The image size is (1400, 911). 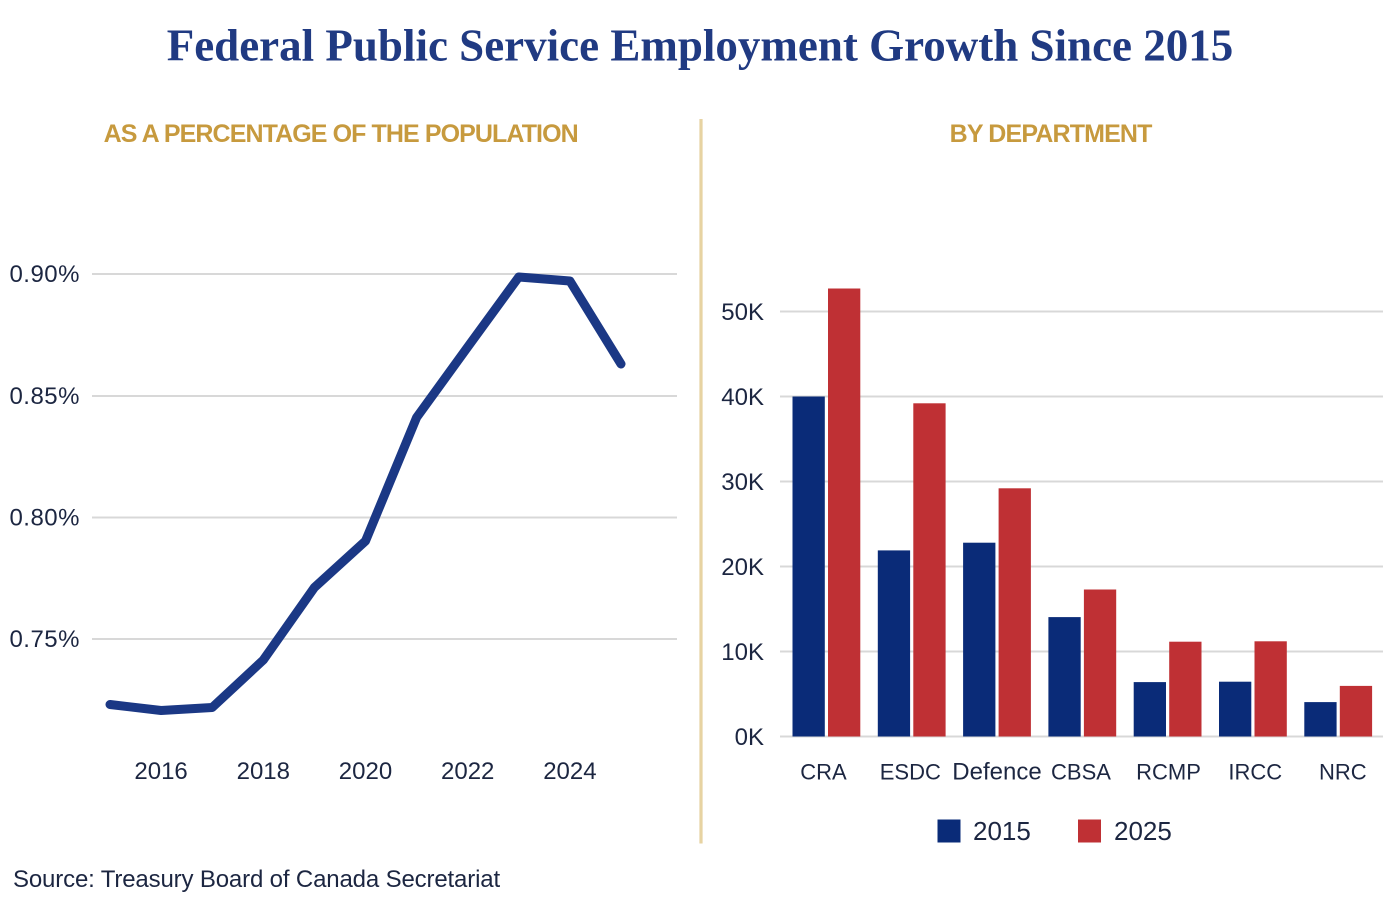 What do you see at coordinates (823, 772) in the screenshot?
I see `svg-text: CRA` at bounding box center [823, 772].